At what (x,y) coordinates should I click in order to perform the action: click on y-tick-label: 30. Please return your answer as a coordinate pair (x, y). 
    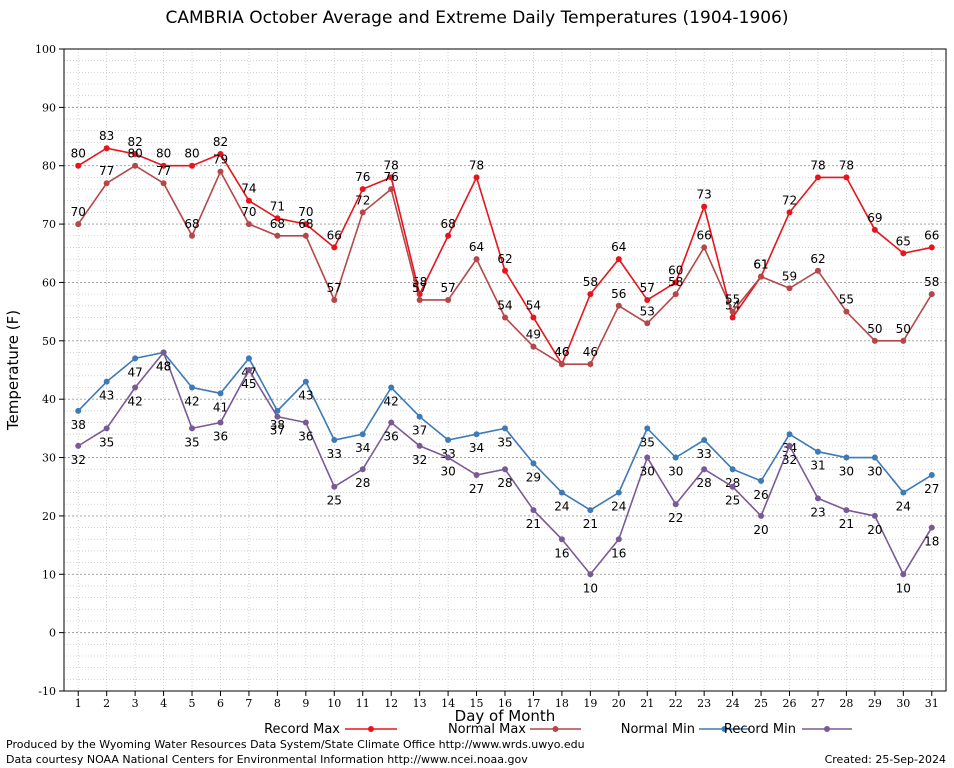
    Looking at the image, I should click on (49, 458).